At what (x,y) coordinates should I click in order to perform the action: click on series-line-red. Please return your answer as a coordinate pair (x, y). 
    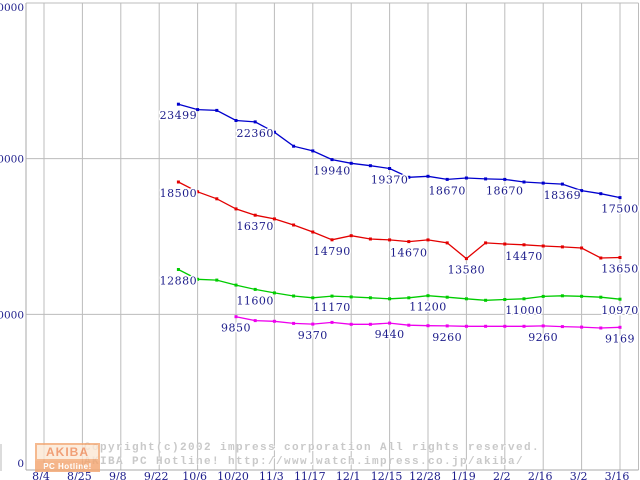
    Looking at the image, I should click on (399, 220).